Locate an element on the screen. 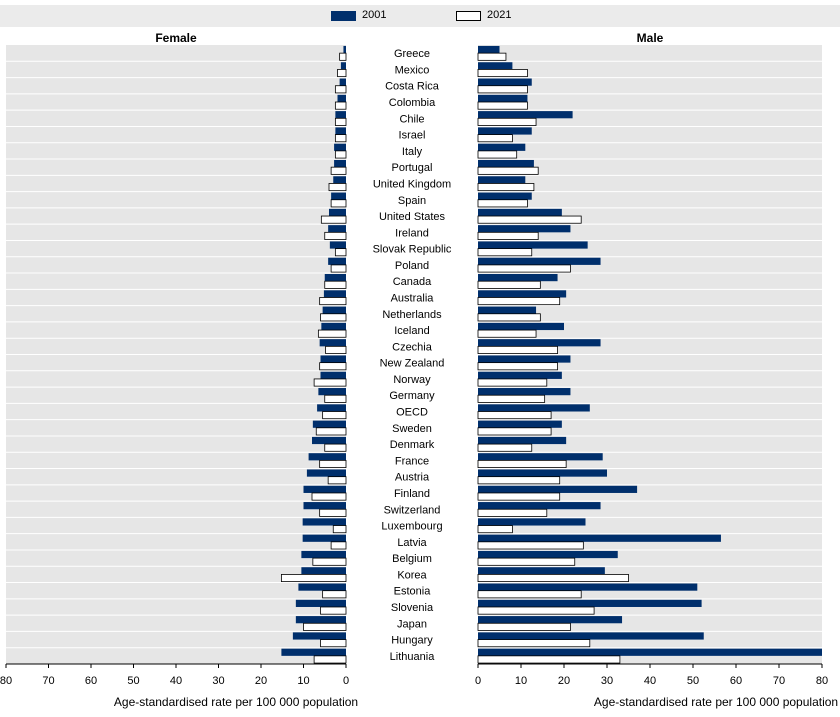  female-bar-2001-iceland is located at coordinates (333, 326).